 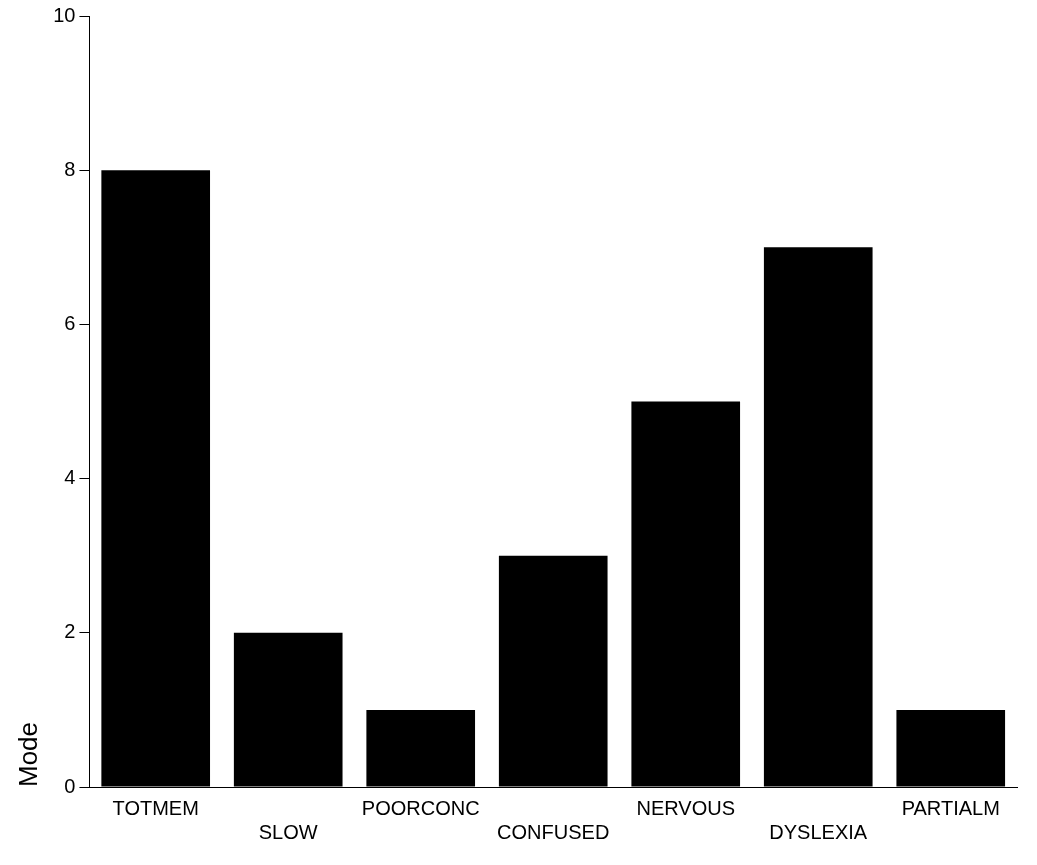 I want to click on y-tick-label: 4, so click(x=70, y=477).